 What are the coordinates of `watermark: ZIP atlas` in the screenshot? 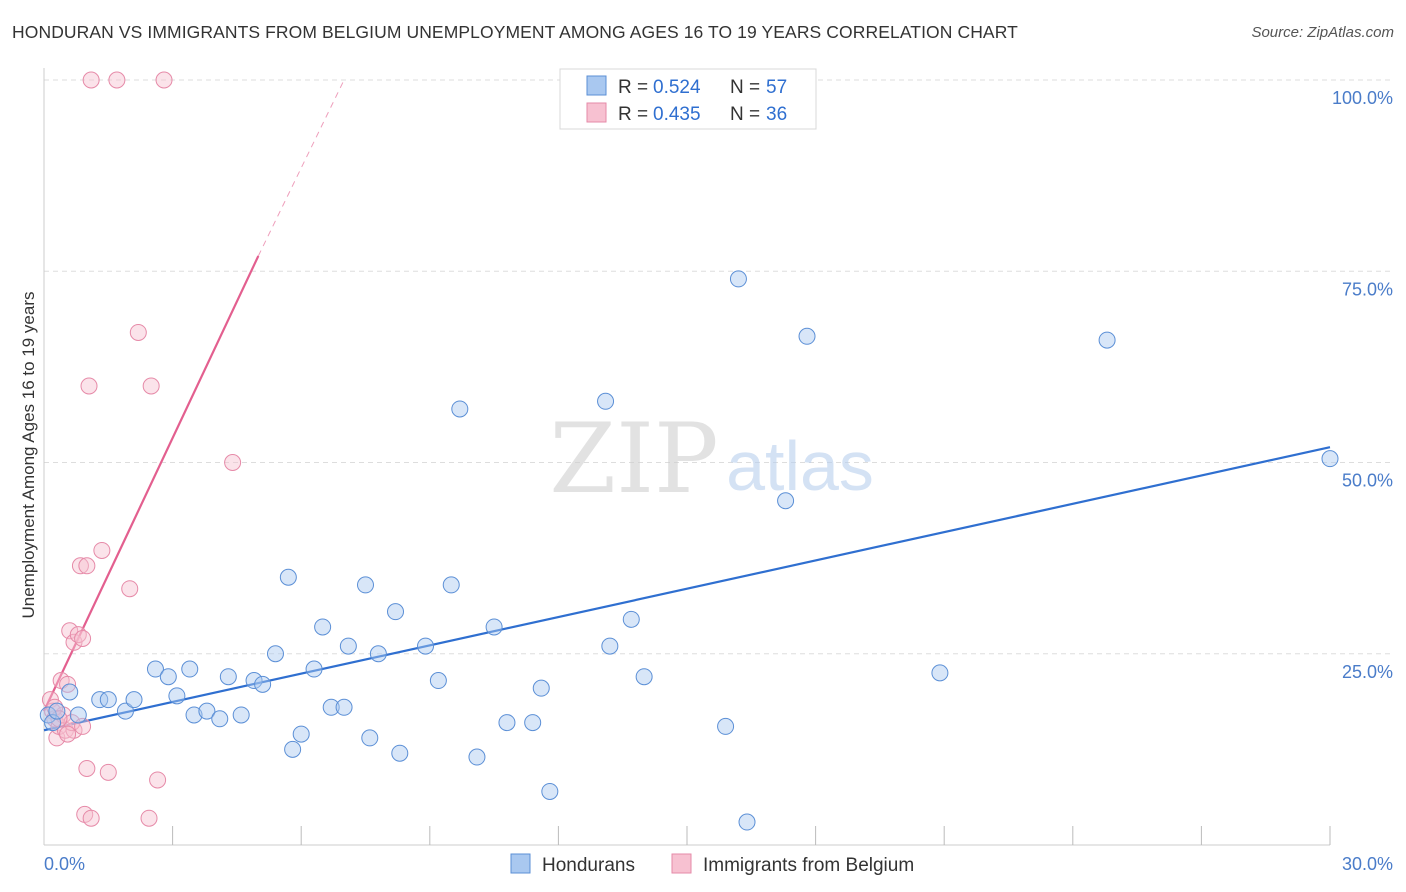 It's located at (711, 459).